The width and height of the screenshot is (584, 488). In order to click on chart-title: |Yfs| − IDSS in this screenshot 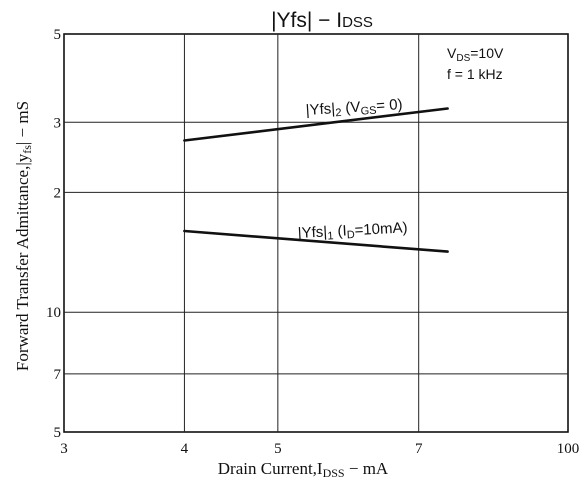, I will do `click(322, 20)`.